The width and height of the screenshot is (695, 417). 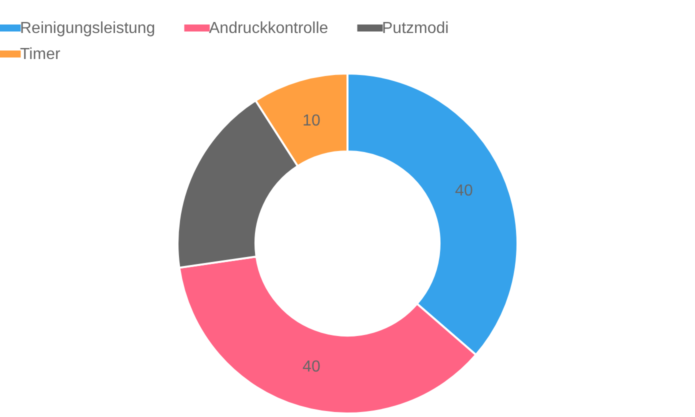 What do you see at coordinates (311, 121) in the screenshot?
I see `data-label: 10` at bounding box center [311, 121].